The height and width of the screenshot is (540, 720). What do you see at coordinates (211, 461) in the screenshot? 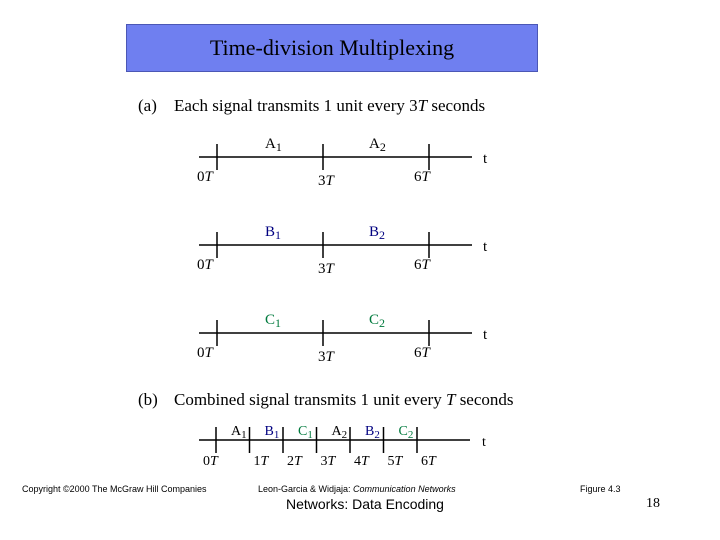
I see `tick-label-b-0: 0T` at bounding box center [211, 461].